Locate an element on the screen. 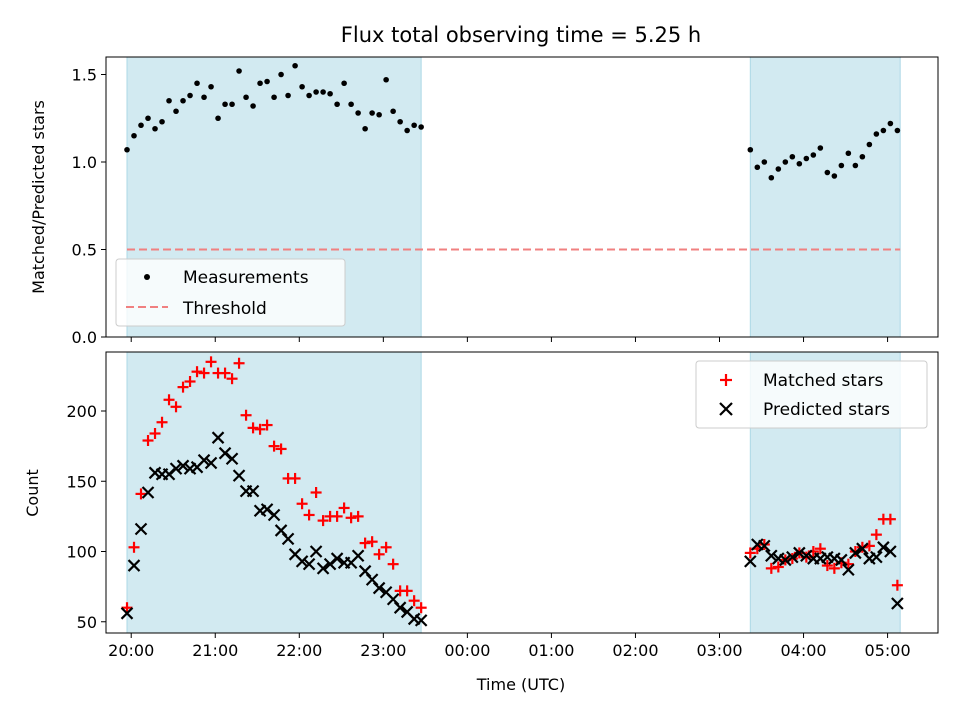 The width and height of the screenshot is (960, 720). bottom-y-axis-label: Count is located at coordinates (32, 493).